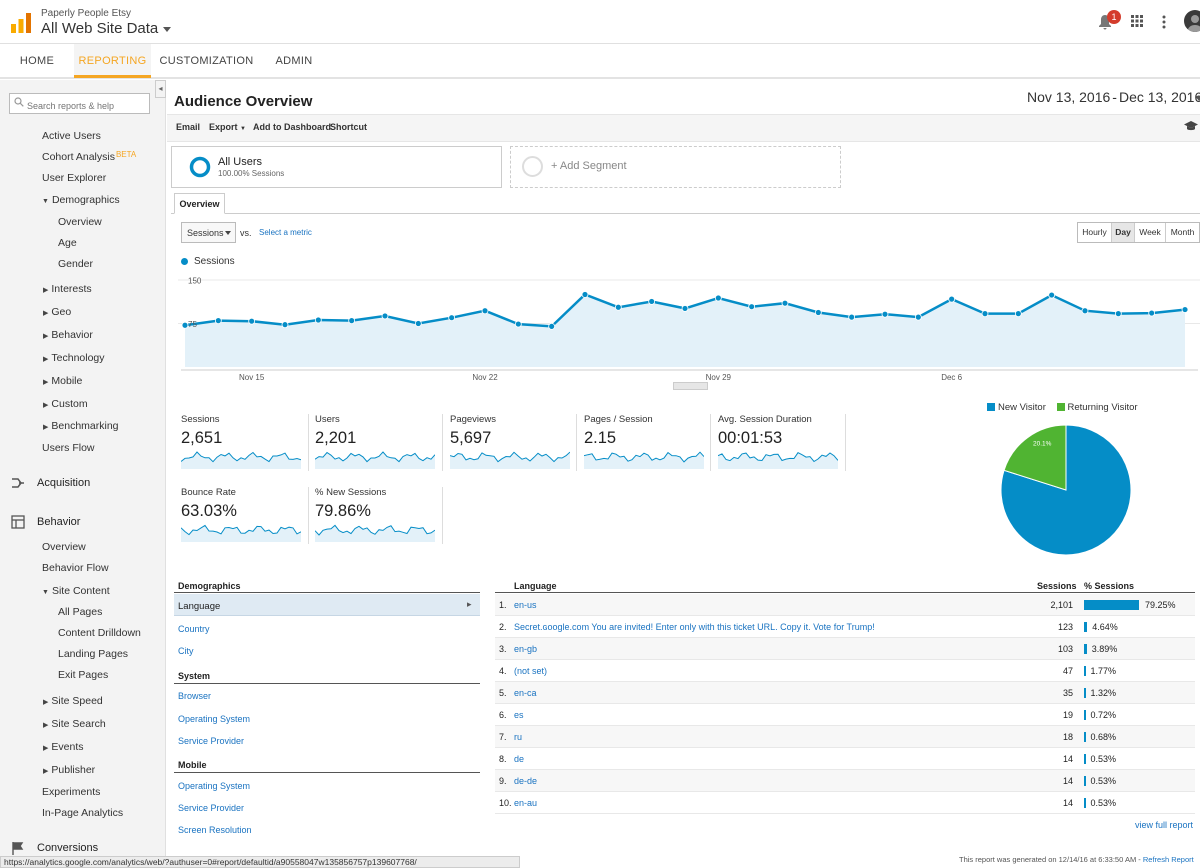 The width and height of the screenshot is (1200, 868). What do you see at coordinates (68, 335) in the screenshot?
I see `sidebar-item-behavior: ▶ Behavior` at bounding box center [68, 335].